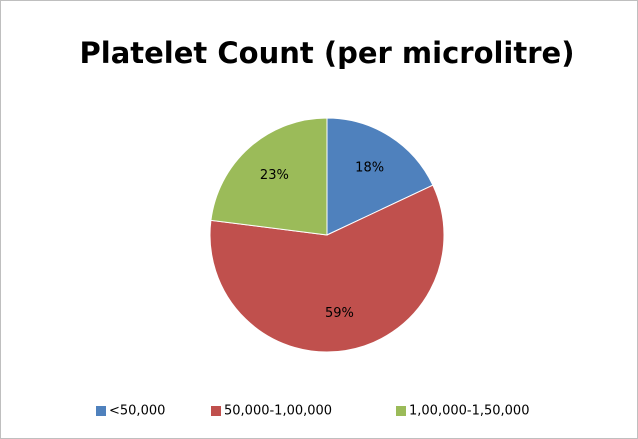  Describe the element at coordinates (469, 411) in the screenshot. I see `legend-label: 1,00,000-1,50,000` at that location.